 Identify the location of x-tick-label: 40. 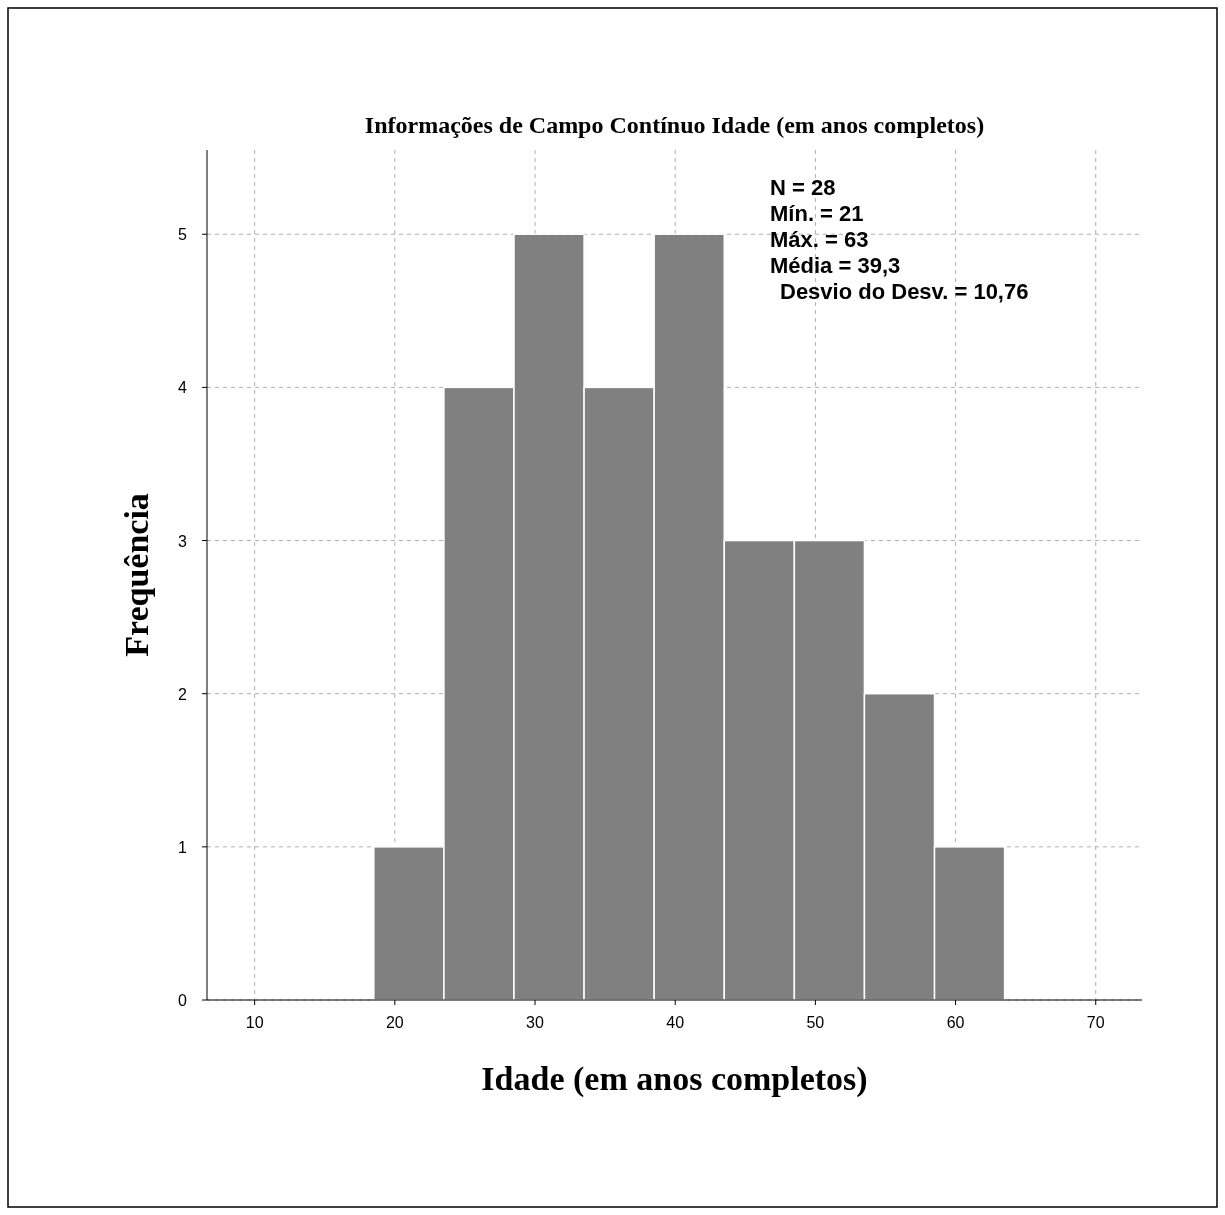
(675, 1022).